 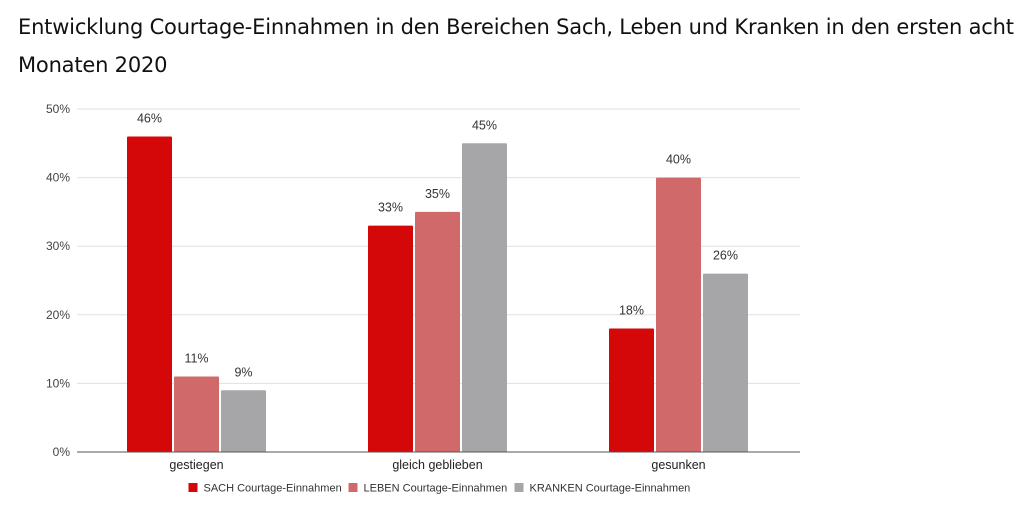 What do you see at coordinates (58, 280) in the screenshot?
I see `y-axis-ticks: 0% 10% 20% 30% 40% 50%` at bounding box center [58, 280].